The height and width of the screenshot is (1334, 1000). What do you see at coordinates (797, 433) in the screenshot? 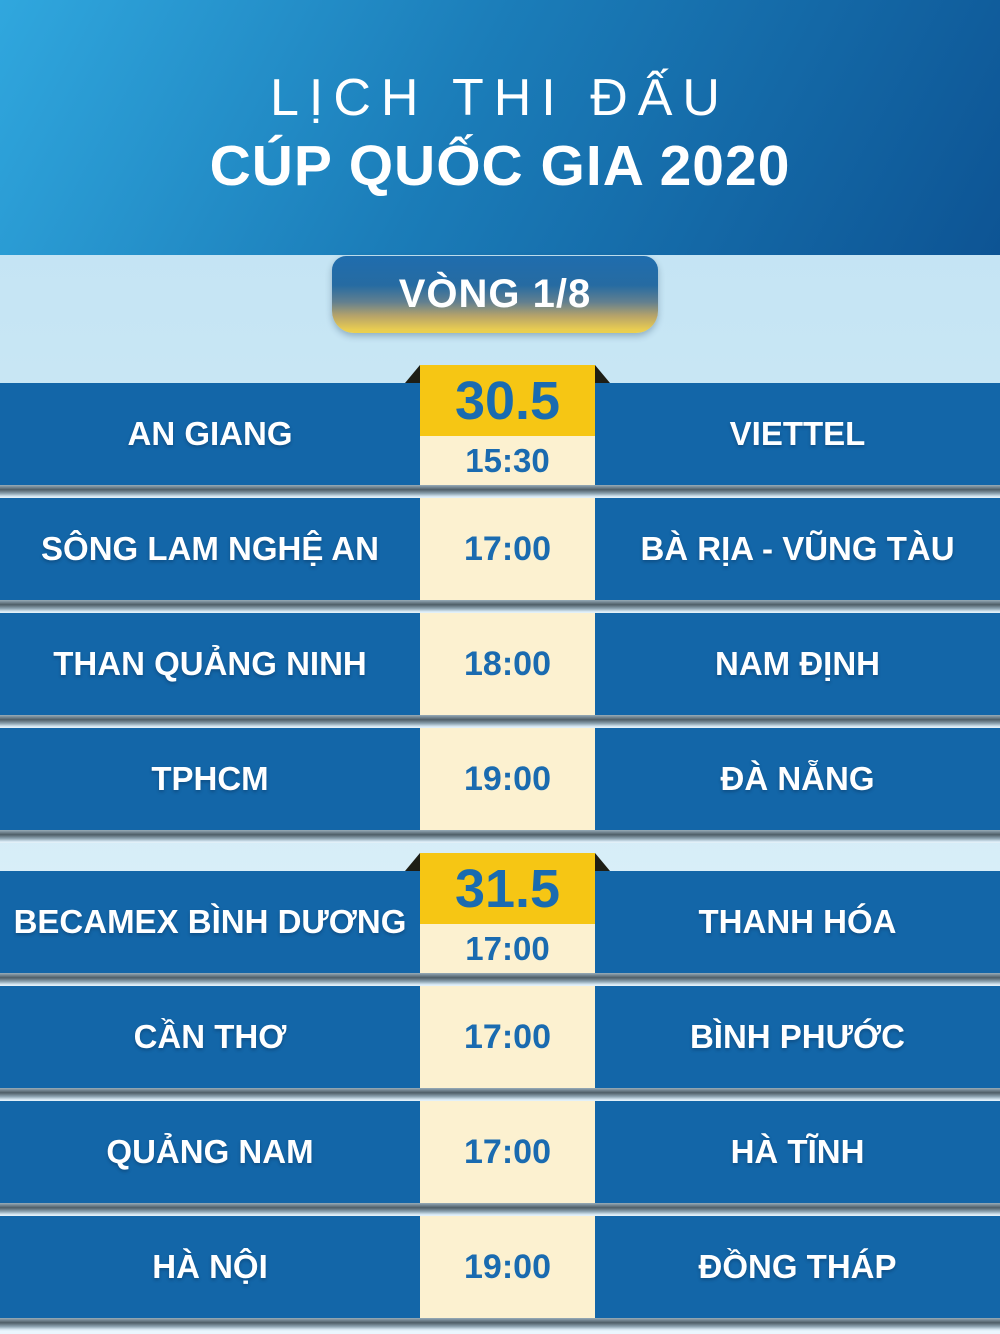
I see `away-team: VIETTEL` at bounding box center [797, 433].